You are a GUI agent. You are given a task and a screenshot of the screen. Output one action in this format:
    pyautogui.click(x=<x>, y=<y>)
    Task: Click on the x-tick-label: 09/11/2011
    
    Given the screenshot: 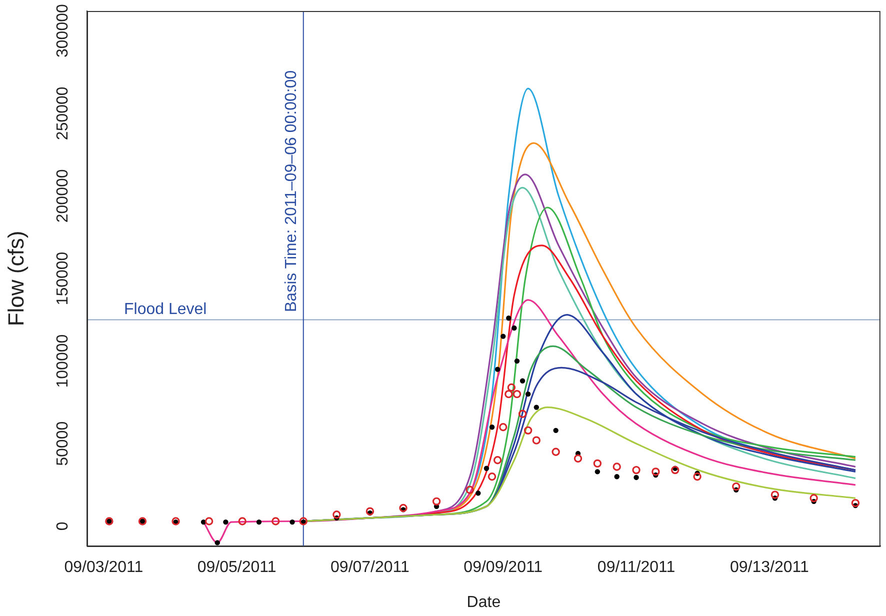 What is the action you would take?
    pyautogui.click(x=636, y=567)
    